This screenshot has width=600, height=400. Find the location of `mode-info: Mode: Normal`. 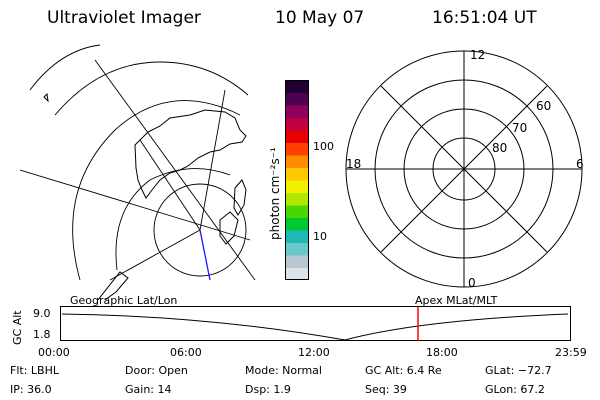

mode-info: Mode: Normal is located at coordinates (283, 370).